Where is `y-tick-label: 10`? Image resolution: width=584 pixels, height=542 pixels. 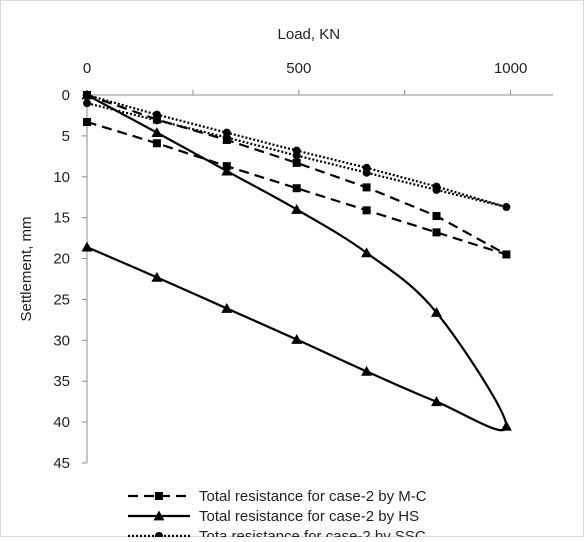 y-tick-label: 10 is located at coordinates (61, 177).